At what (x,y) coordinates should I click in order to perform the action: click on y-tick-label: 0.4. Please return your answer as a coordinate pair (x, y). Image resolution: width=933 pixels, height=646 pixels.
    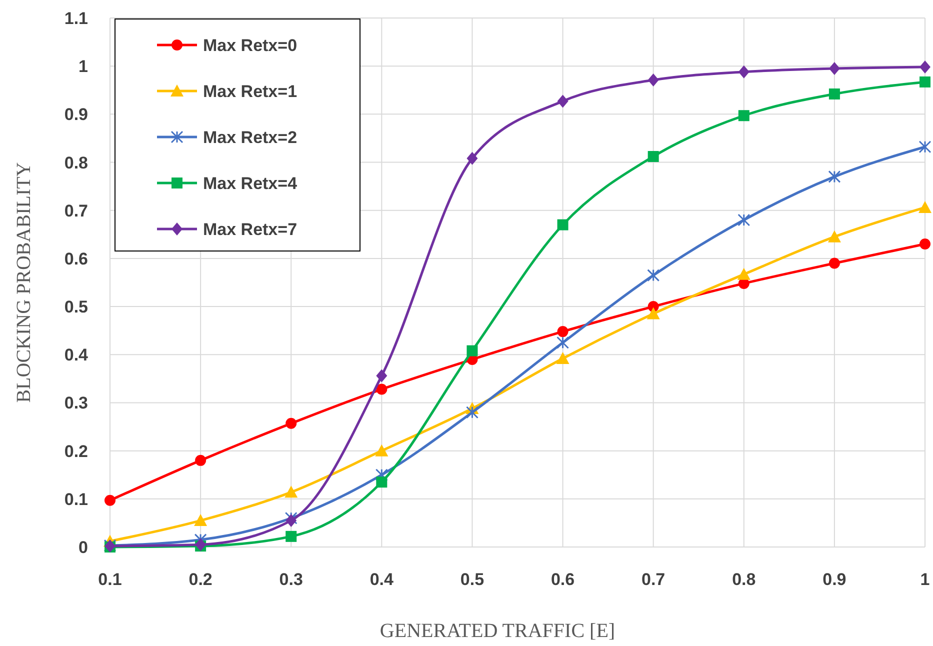
    Looking at the image, I should click on (76, 355).